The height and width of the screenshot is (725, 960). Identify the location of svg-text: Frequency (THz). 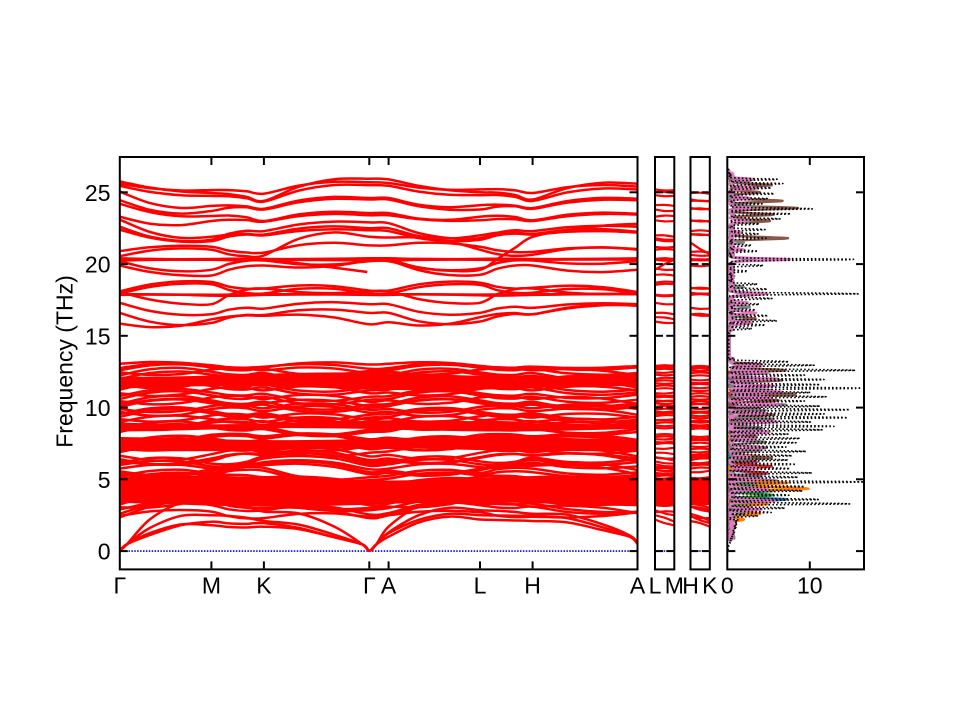
(64, 361).